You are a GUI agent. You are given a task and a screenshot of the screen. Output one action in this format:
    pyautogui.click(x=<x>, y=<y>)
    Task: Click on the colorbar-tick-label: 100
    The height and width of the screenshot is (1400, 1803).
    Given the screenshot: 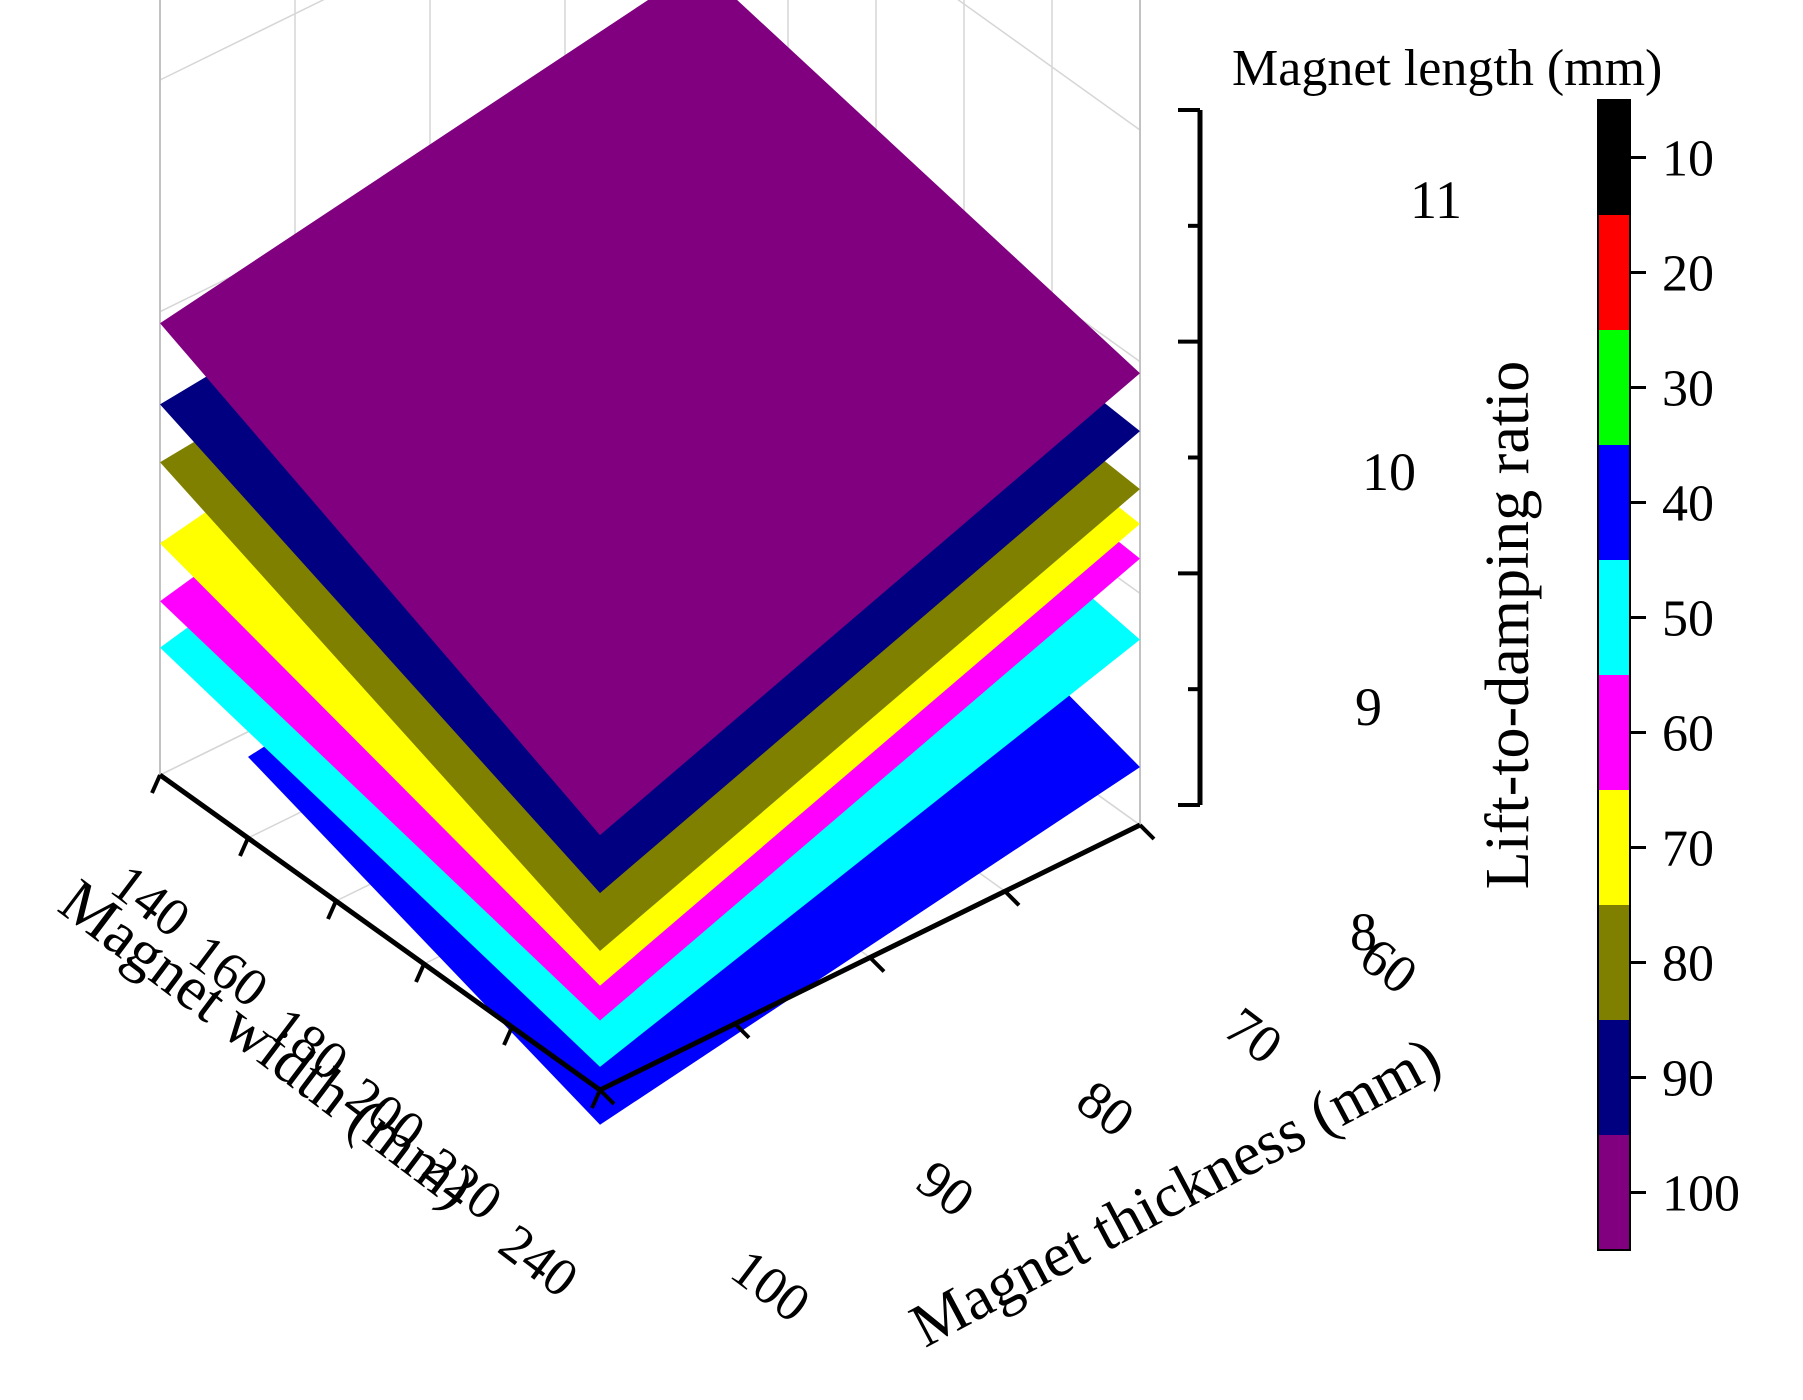 What is the action you would take?
    pyautogui.click(x=1701, y=1194)
    